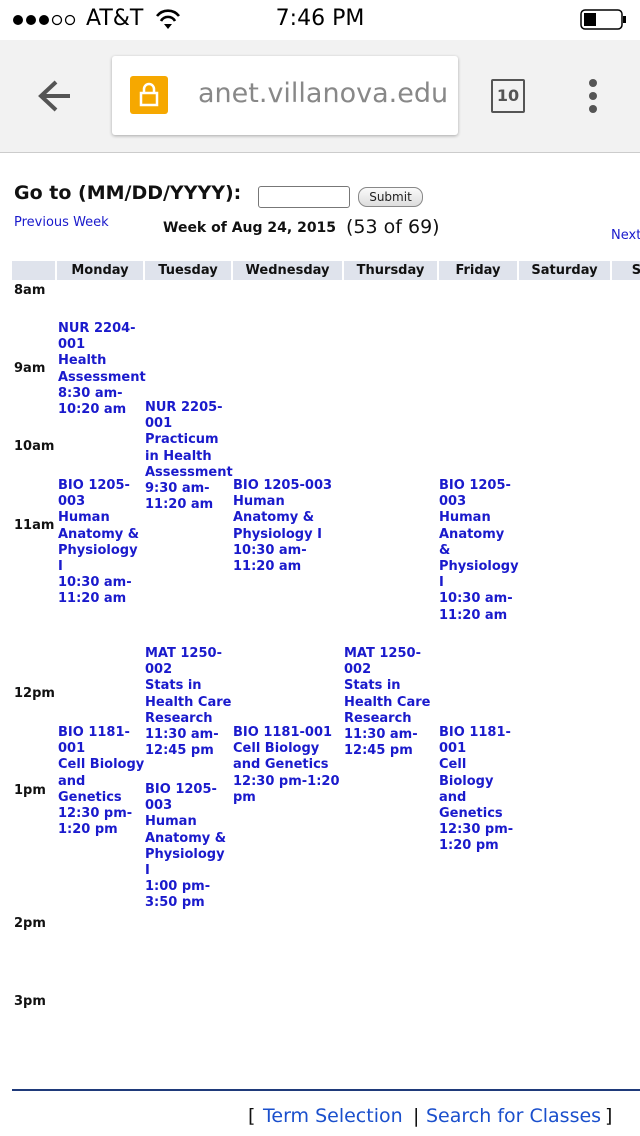  Describe the element at coordinates (508, 96) in the screenshot. I see `tab-count: 10` at that location.